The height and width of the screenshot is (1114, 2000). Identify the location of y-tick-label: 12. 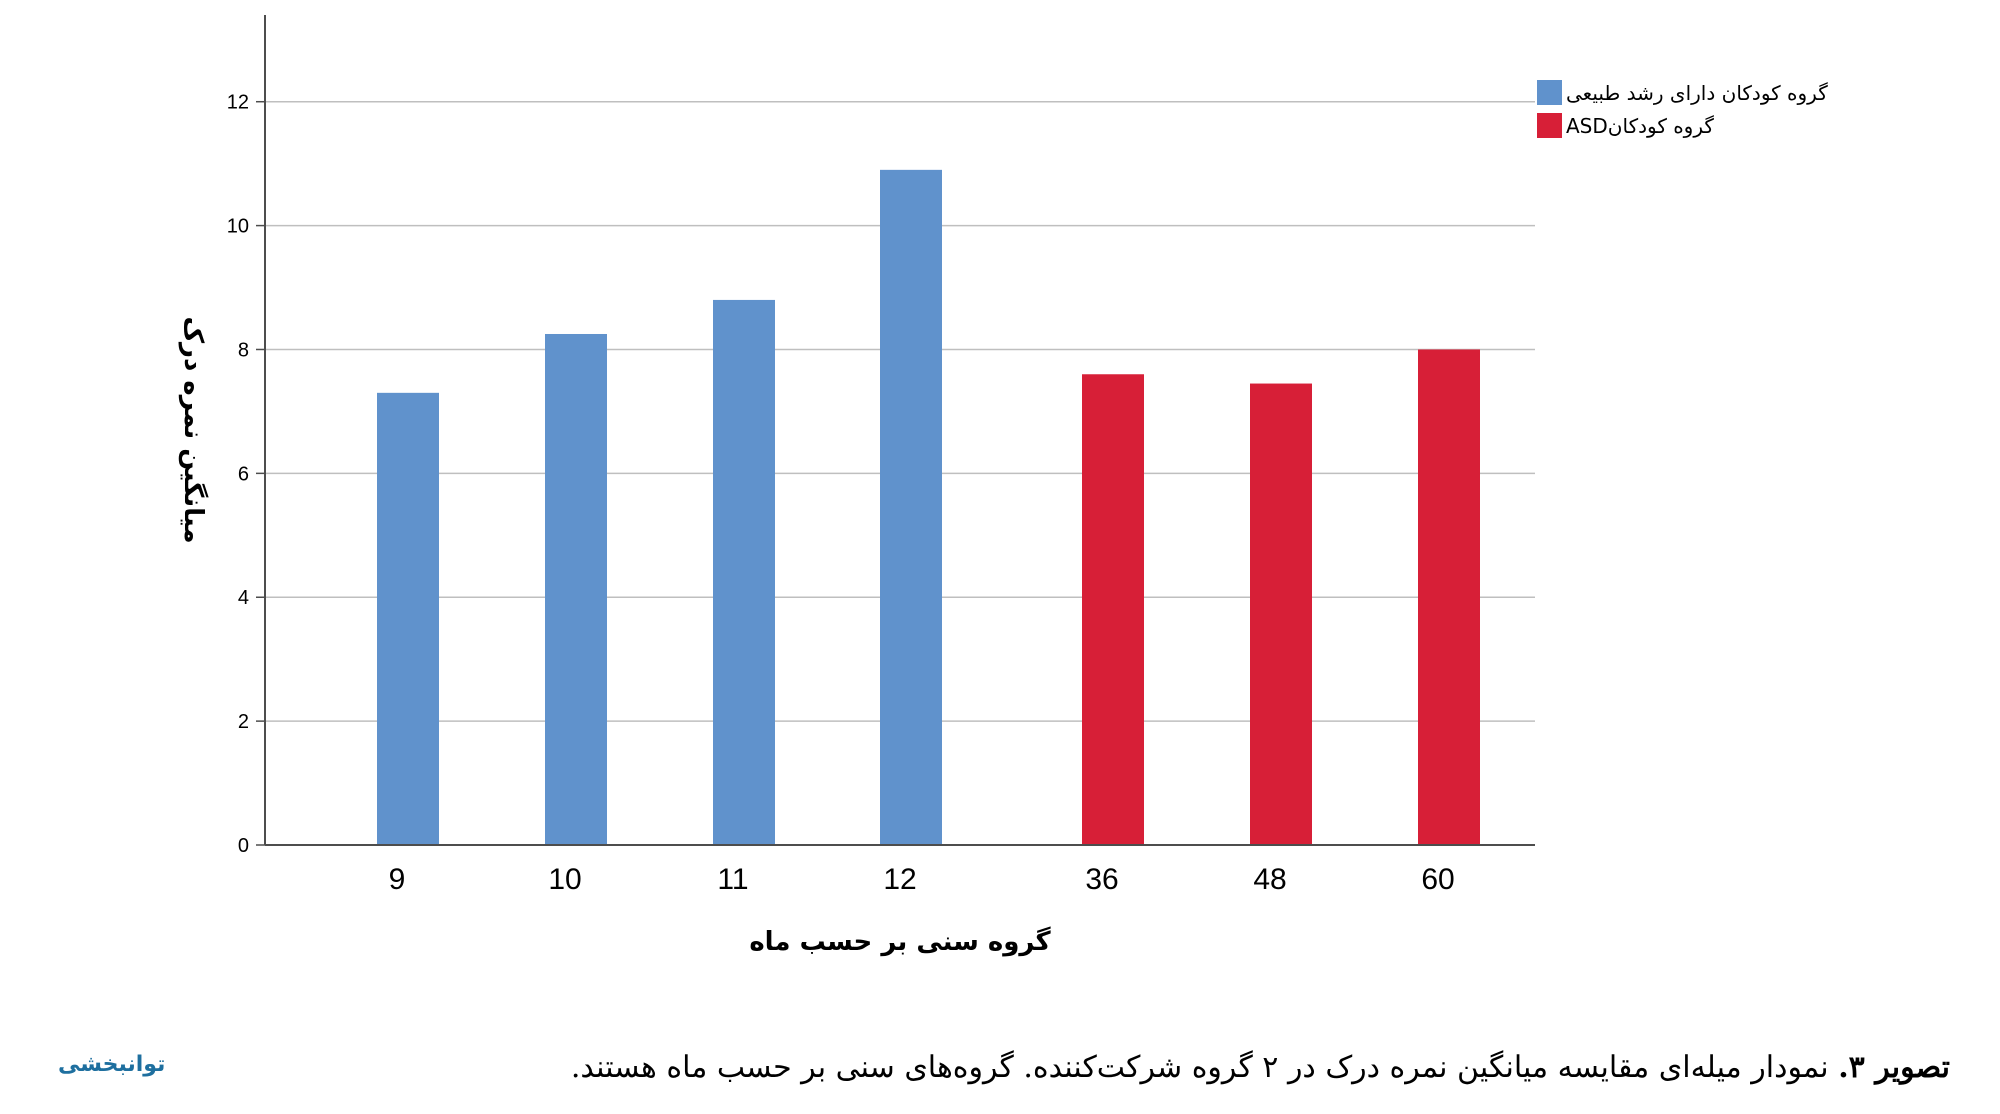
(238, 103).